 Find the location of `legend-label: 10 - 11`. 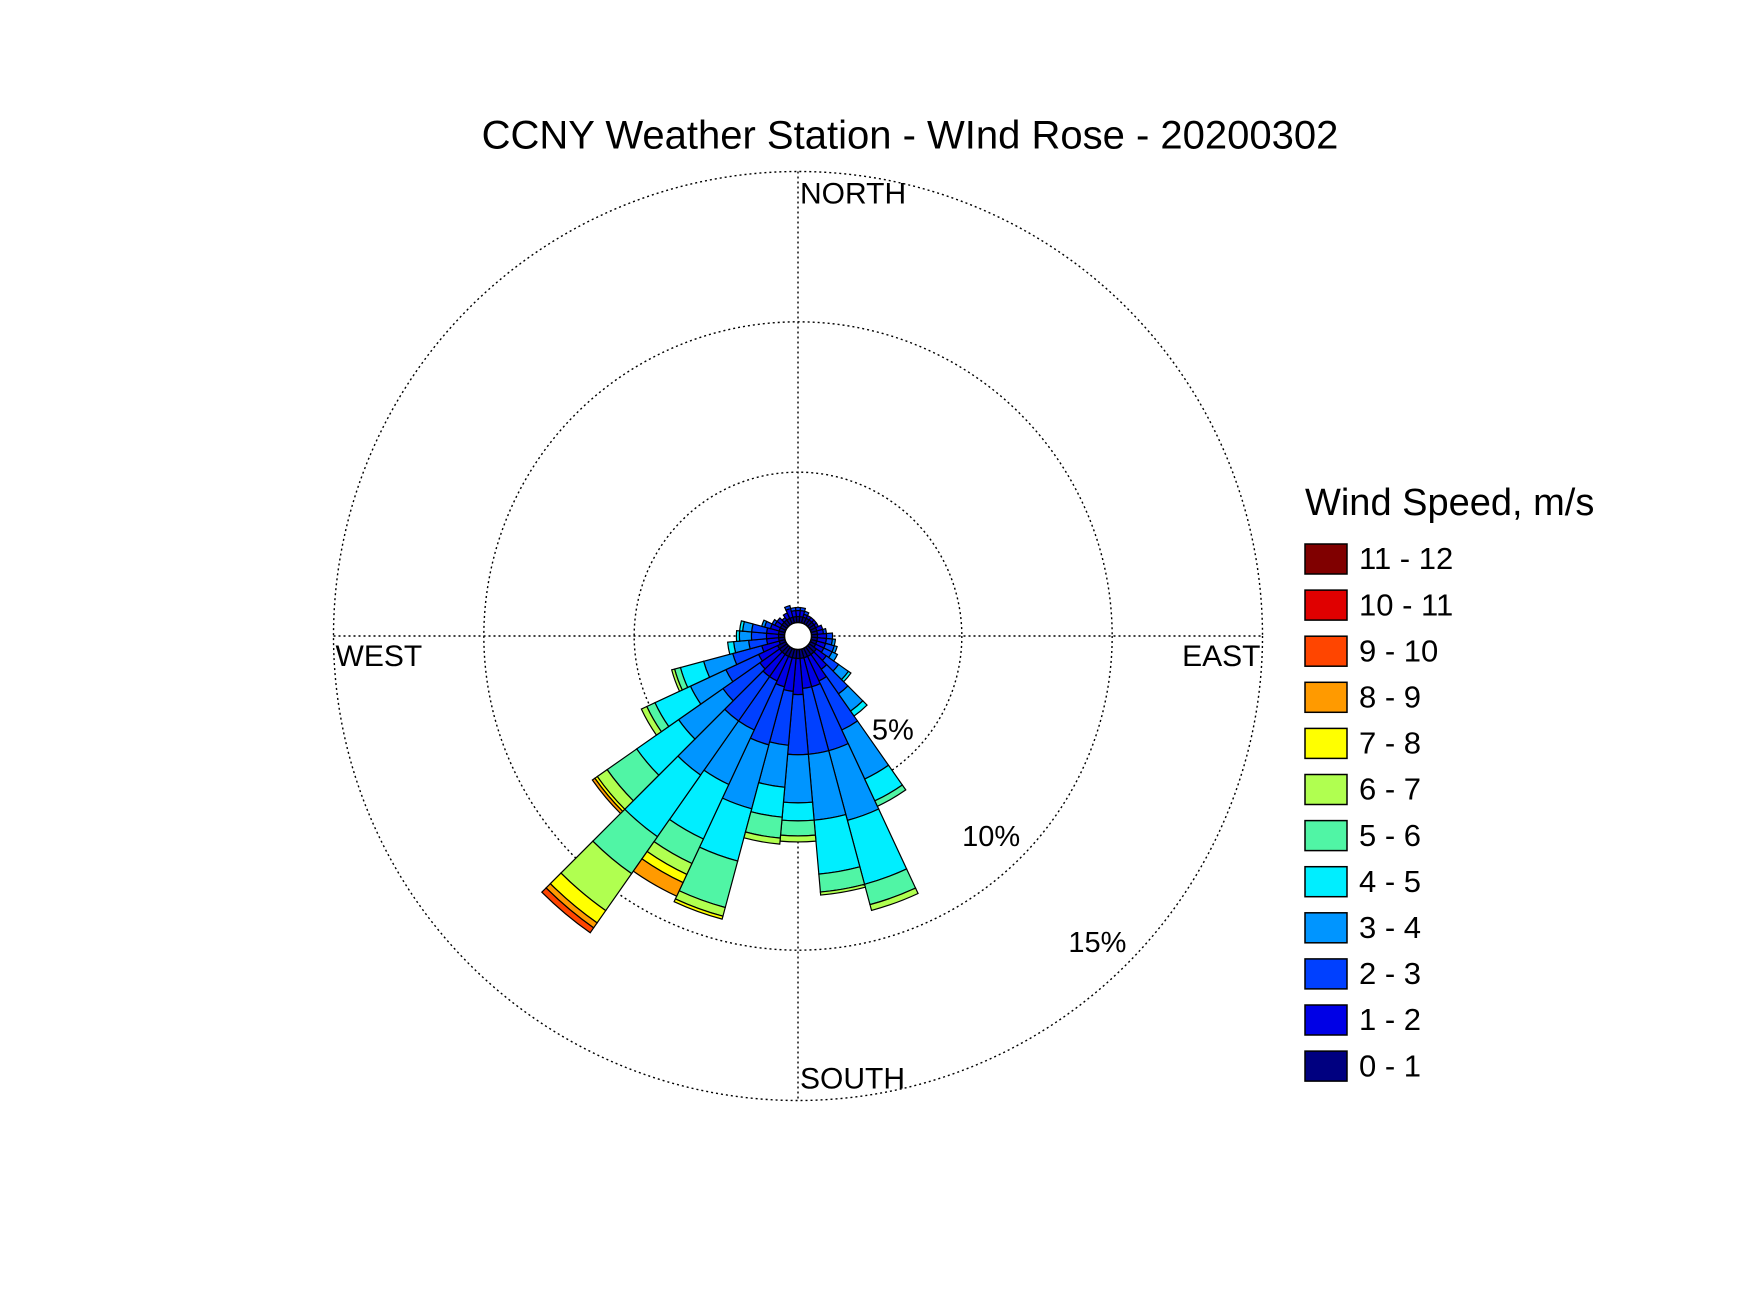

legend-label: 10 - 11 is located at coordinates (1406, 604).